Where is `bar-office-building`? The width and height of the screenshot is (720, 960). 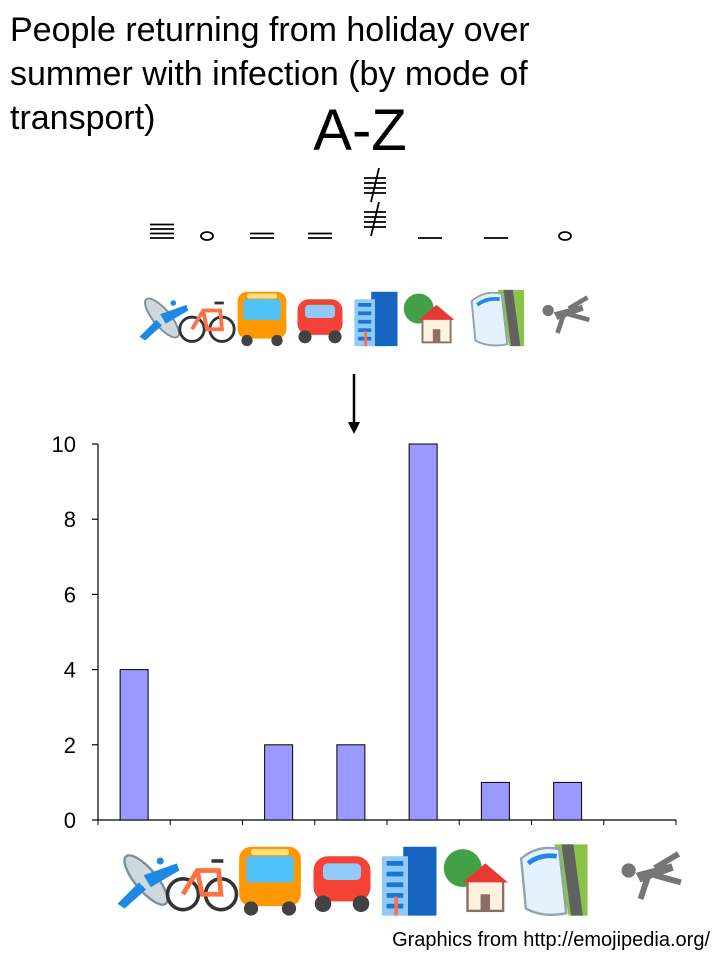
bar-office-building is located at coordinates (423, 632).